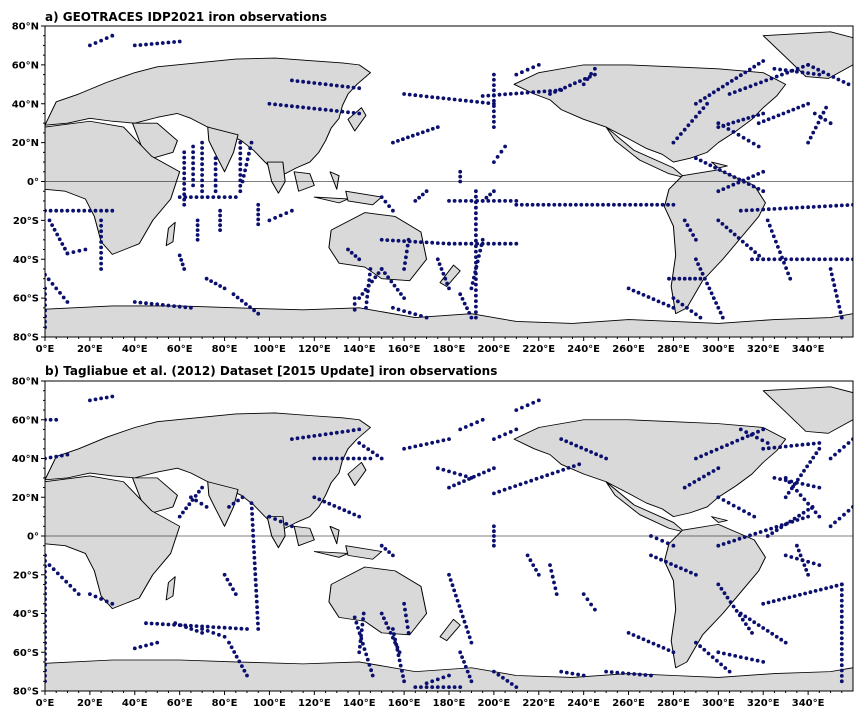 This screenshot has width=864, height=720. I want to click on y-tick-label: 80°N, so click(25, 27).